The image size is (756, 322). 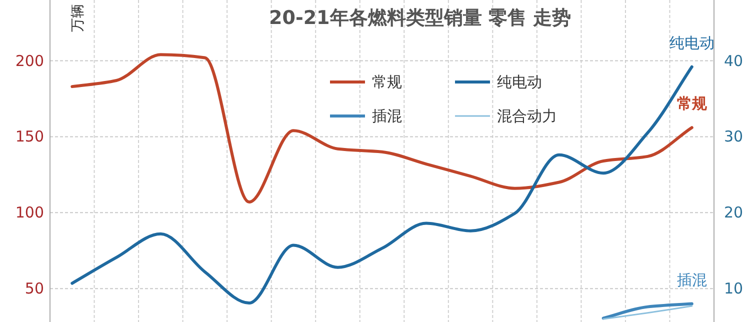 What do you see at coordinates (519, 82) in the screenshot?
I see `legend-label: 纯电动` at bounding box center [519, 82].